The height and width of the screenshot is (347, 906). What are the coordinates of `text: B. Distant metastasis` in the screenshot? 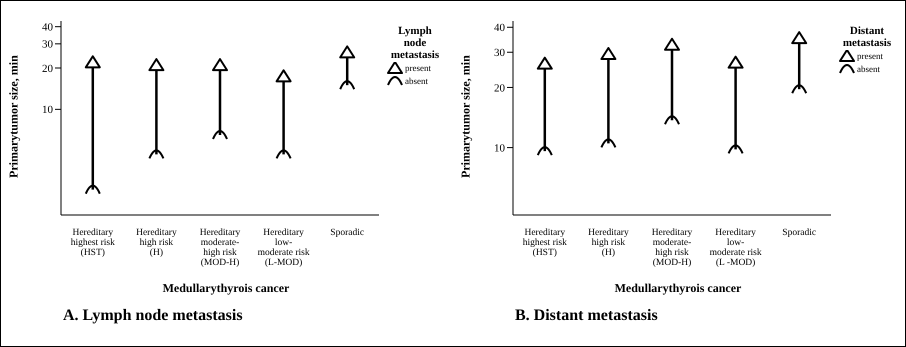 It's located at (586, 316).